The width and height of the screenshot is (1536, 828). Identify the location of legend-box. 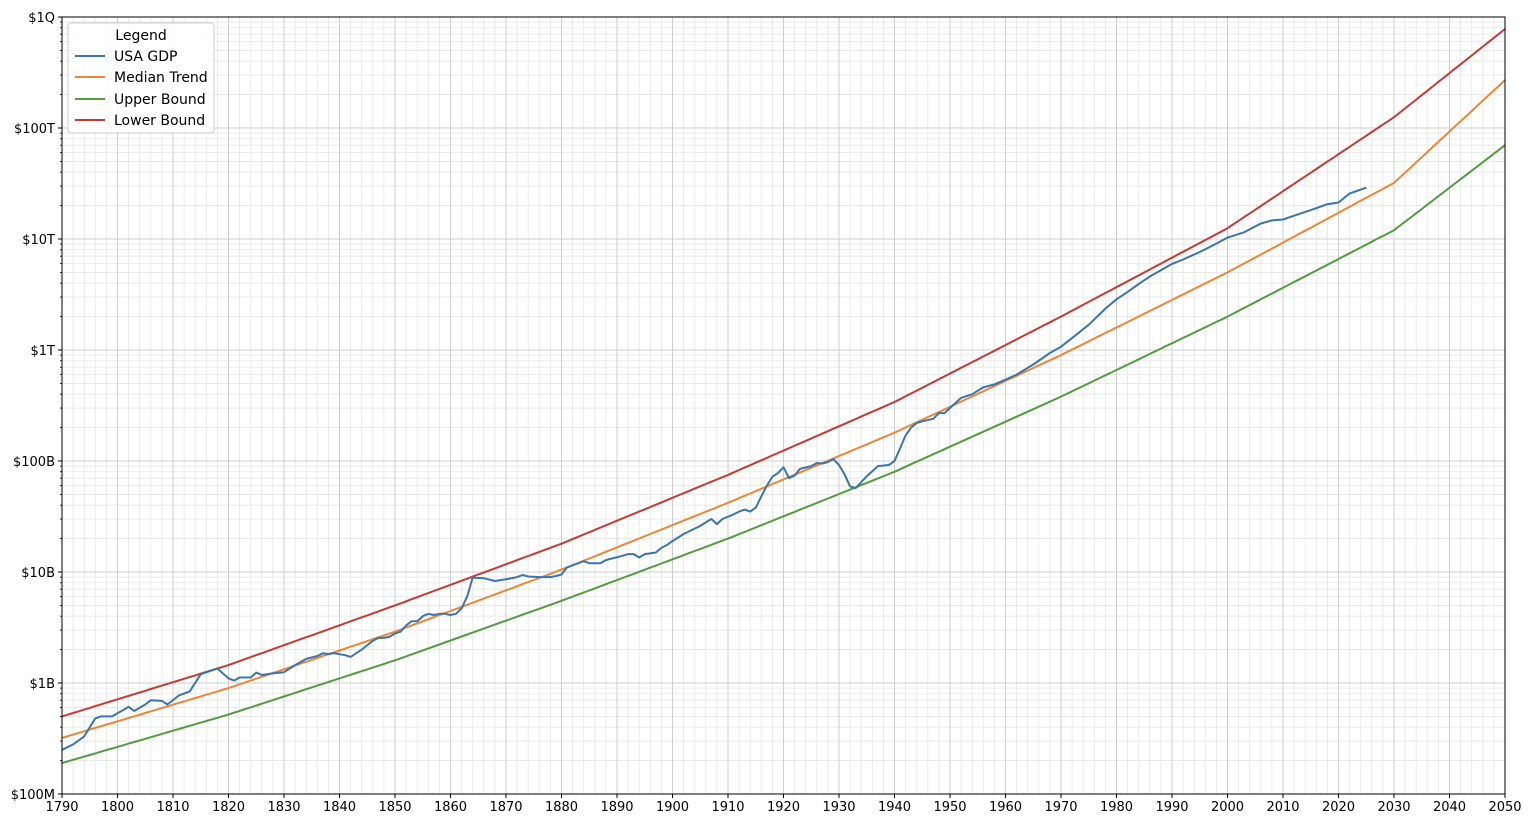
(141, 78).